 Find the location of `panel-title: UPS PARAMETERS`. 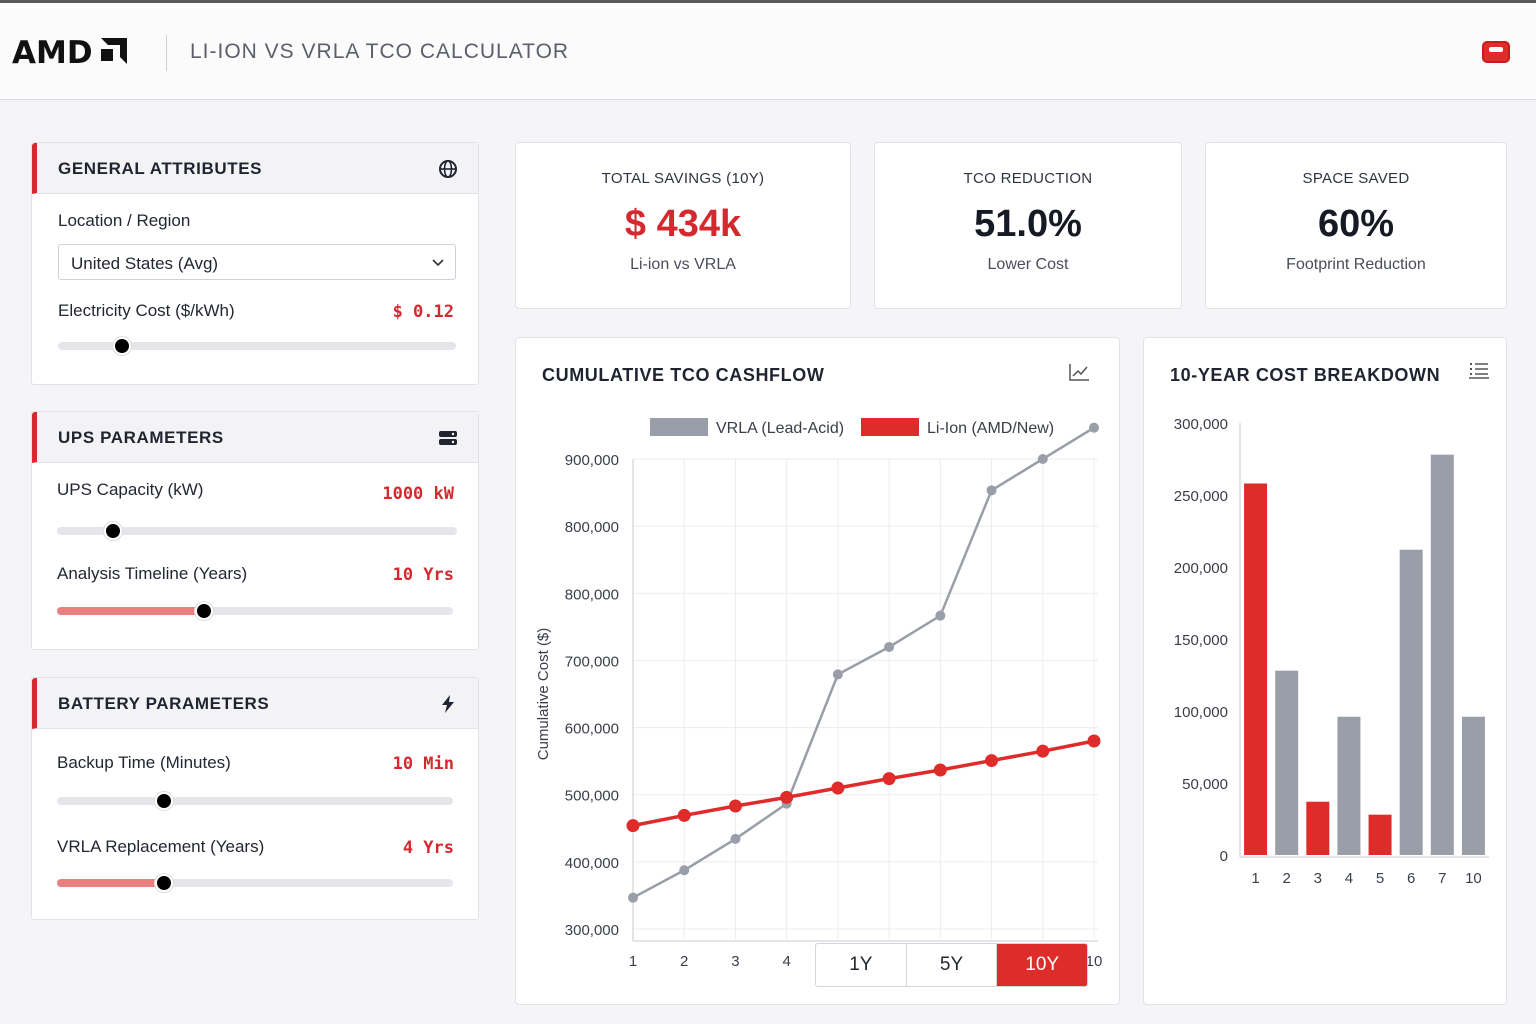

panel-title: UPS PARAMETERS is located at coordinates (141, 437).